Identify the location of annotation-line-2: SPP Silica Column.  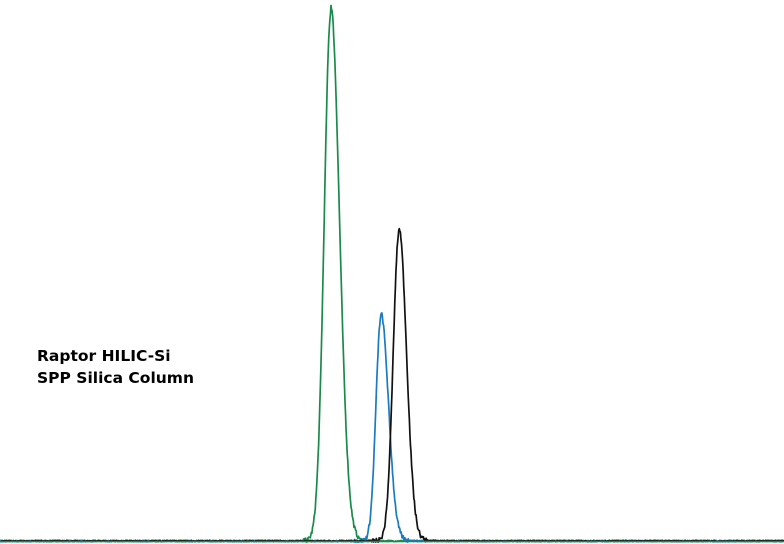
(115, 378).